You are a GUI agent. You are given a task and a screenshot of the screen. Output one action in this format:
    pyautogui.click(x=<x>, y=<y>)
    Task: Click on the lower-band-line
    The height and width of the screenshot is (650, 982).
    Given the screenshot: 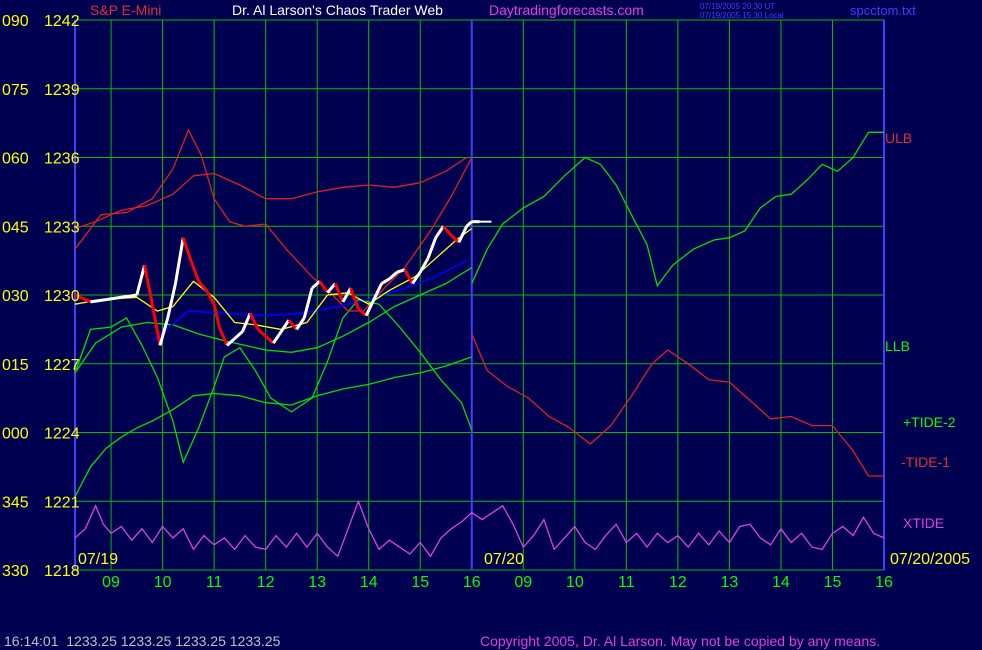 What is the action you would take?
    pyautogui.click(x=273, y=320)
    